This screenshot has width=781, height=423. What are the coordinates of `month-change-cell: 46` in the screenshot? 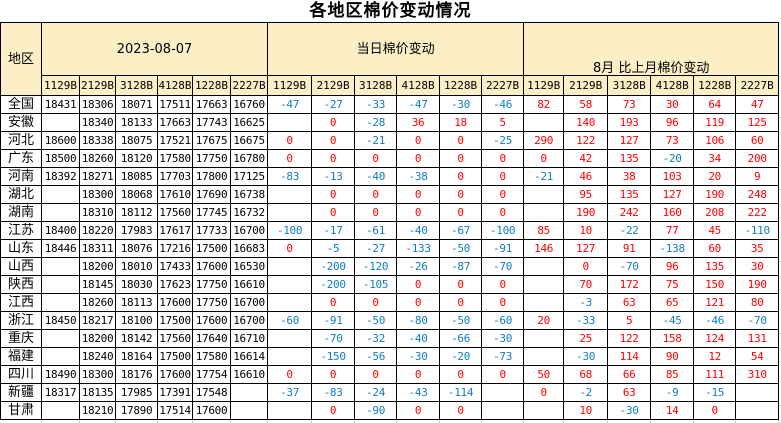 It's located at (586, 176).